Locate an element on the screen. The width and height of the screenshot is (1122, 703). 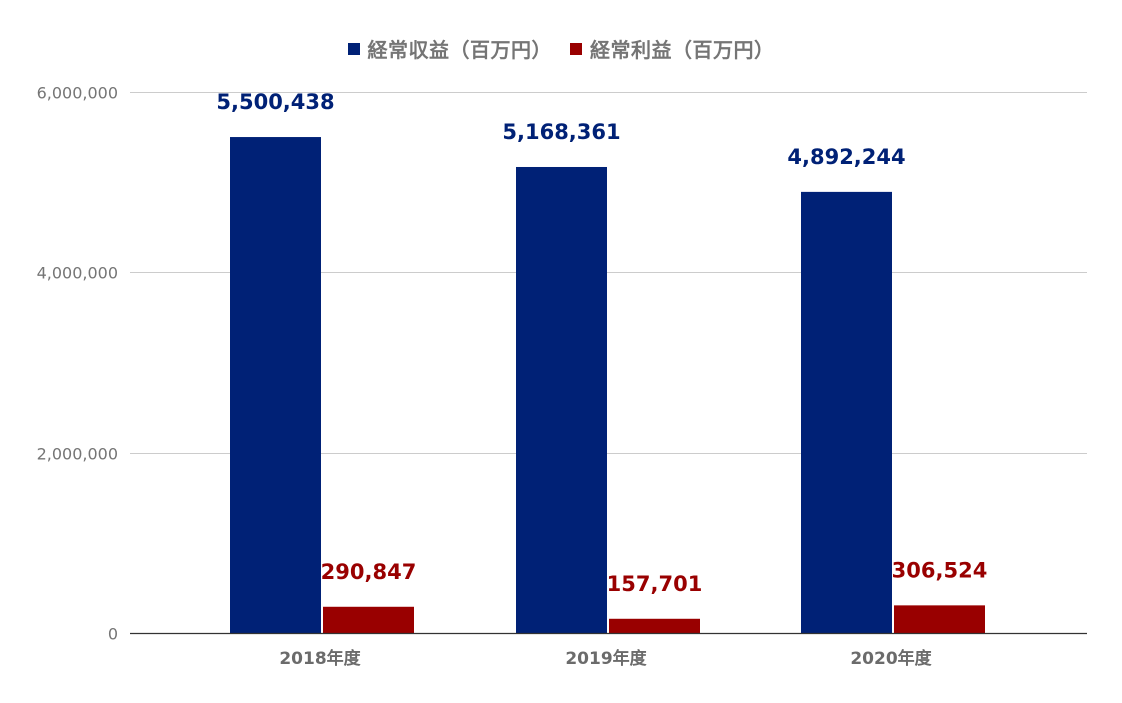
data-label-profit: 306,524 is located at coordinates (940, 570).